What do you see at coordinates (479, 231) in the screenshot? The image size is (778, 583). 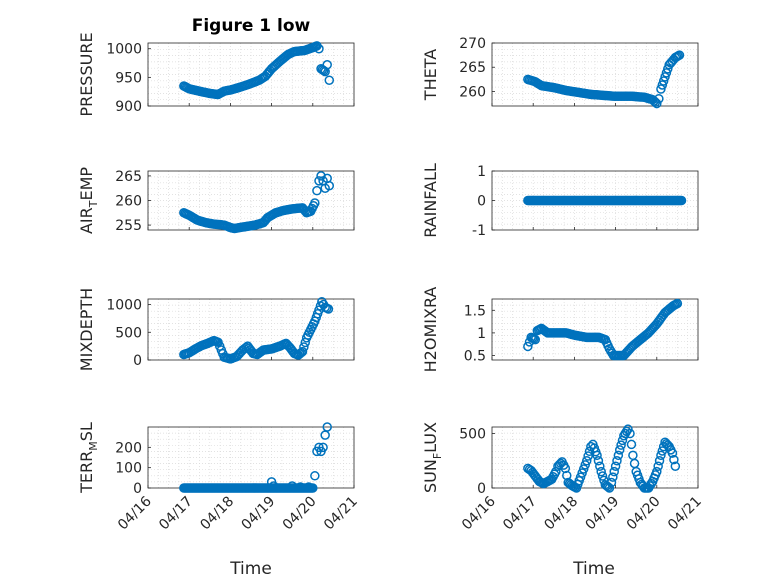 I see `y-tick-label: -1` at bounding box center [479, 231].